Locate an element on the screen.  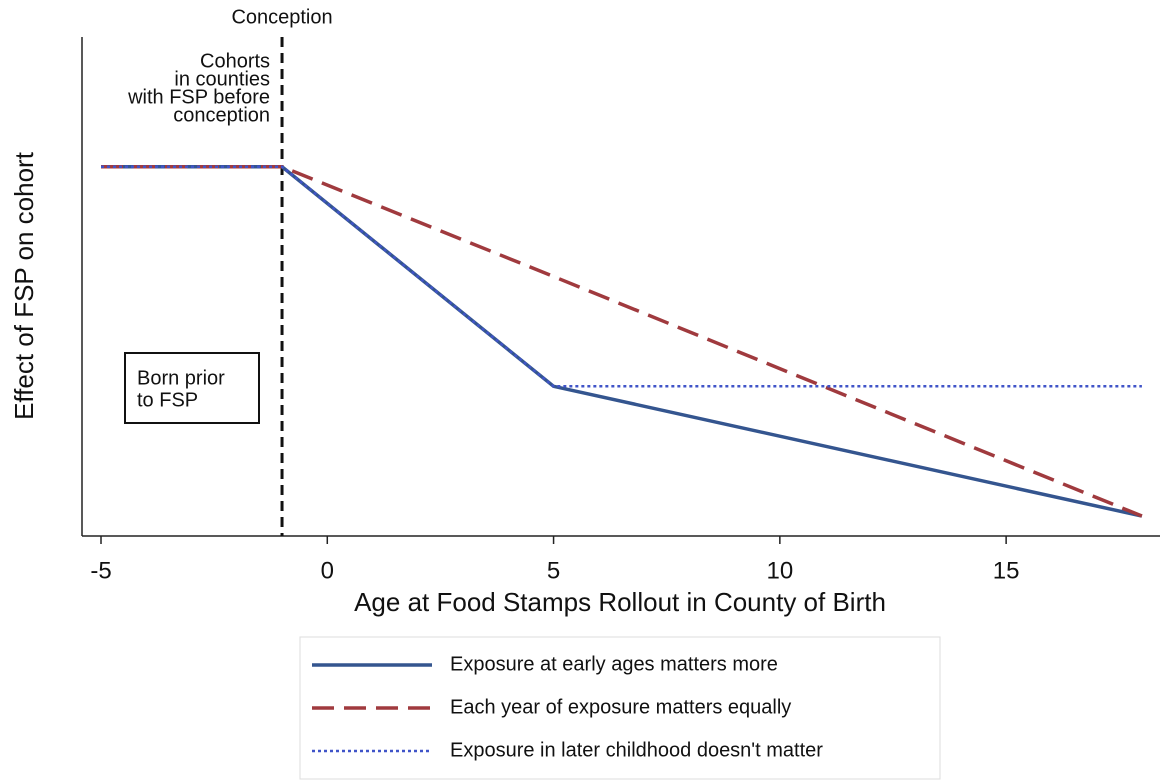
reference-label: Conception is located at coordinates (281, 17).